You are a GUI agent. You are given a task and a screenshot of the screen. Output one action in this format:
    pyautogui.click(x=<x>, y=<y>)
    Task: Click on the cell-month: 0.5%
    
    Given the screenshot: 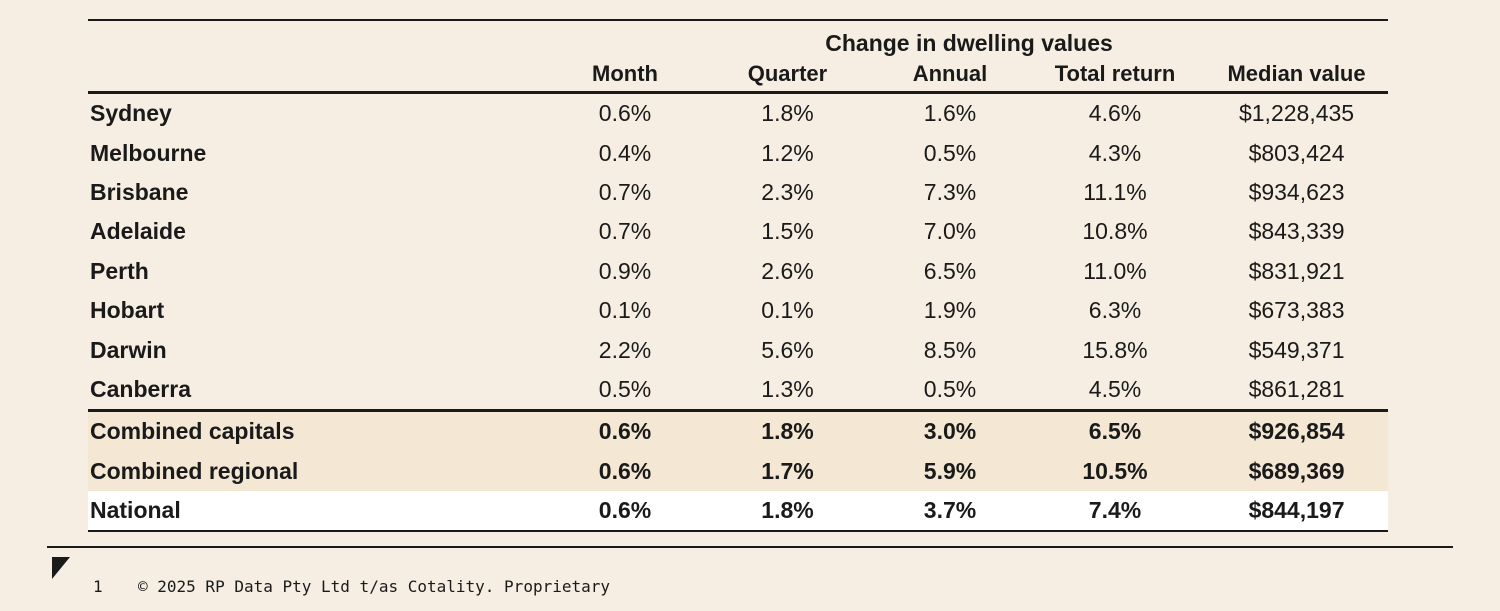 What is the action you would take?
    pyautogui.click(x=625, y=388)
    